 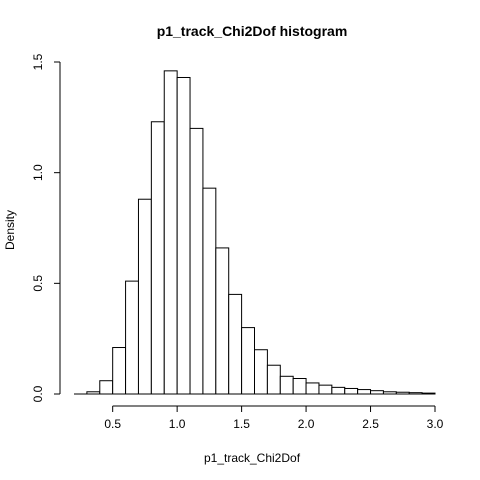 What do you see at coordinates (241, 424) in the screenshot?
I see `x-tick-label: 1.5` at bounding box center [241, 424].